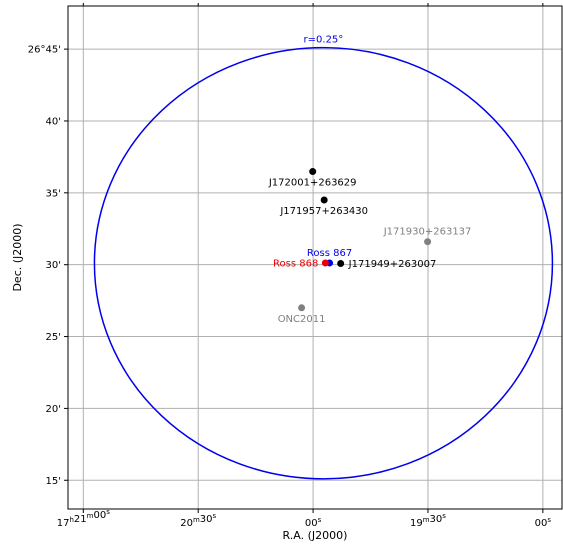 This screenshot has width=563, height=544. Describe the element at coordinates (302, 319) in the screenshot. I see `source-label: ONC2011` at that location.